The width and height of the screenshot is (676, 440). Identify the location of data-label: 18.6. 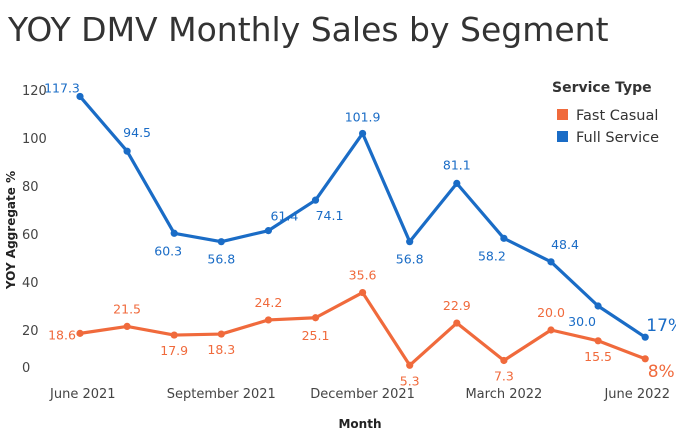
(62, 334).